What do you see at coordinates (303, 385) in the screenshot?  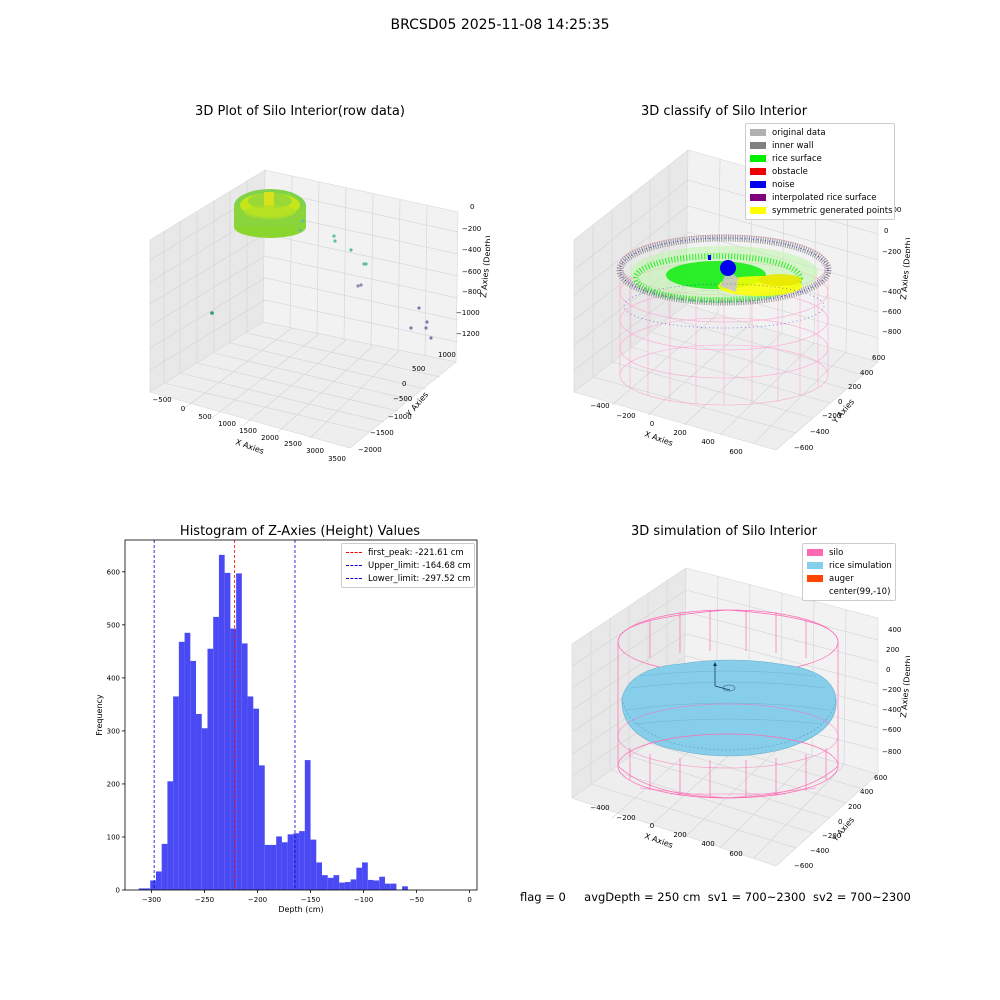 I see `plot1-floor-pane` at bounding box center [303, 385].